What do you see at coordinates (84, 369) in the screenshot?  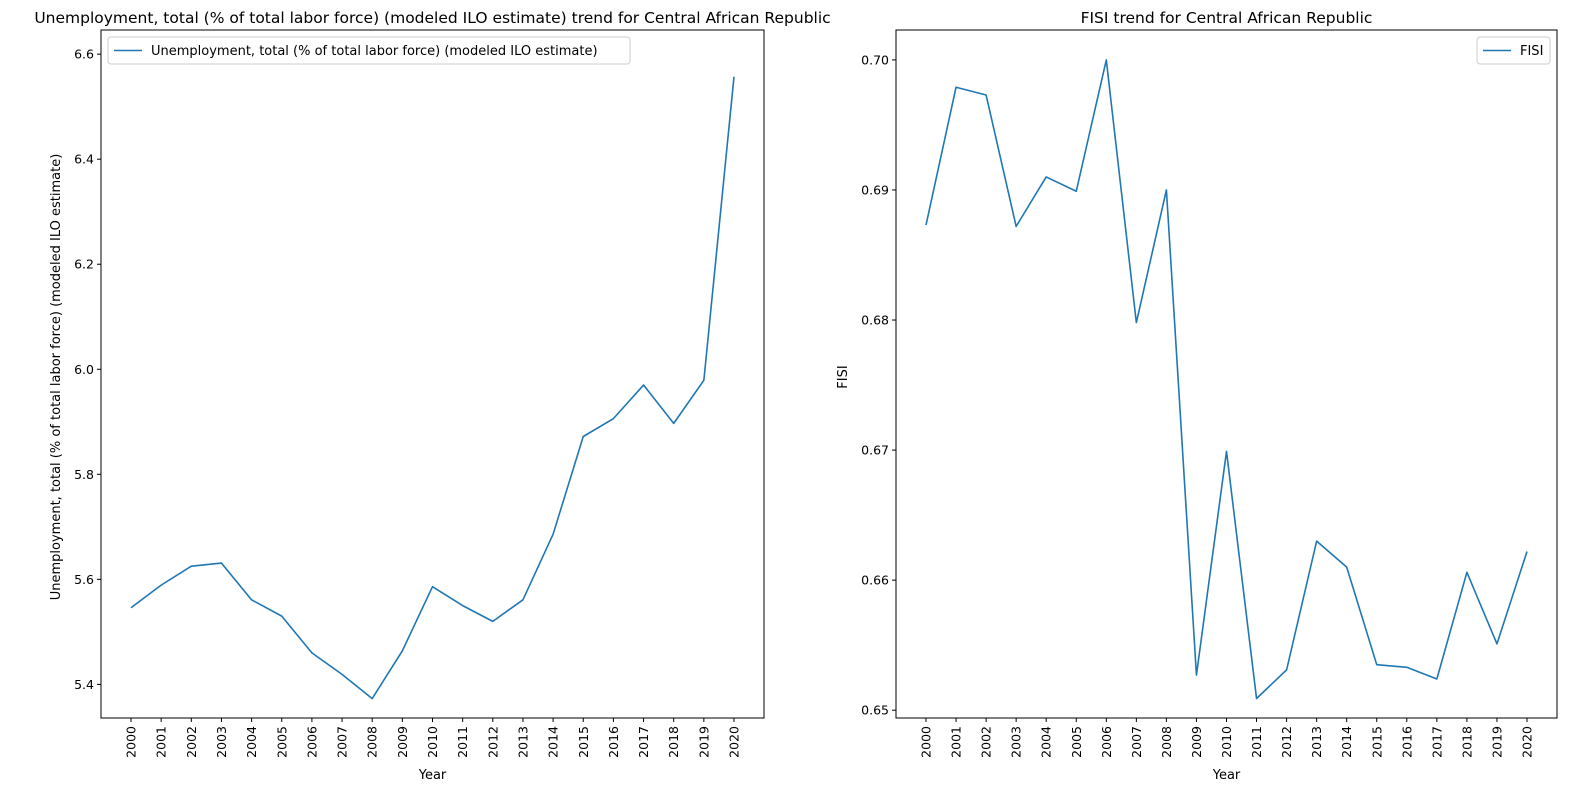 I see `unemployment-y-tick-label: 6.0` at bounding box center [84, 369].